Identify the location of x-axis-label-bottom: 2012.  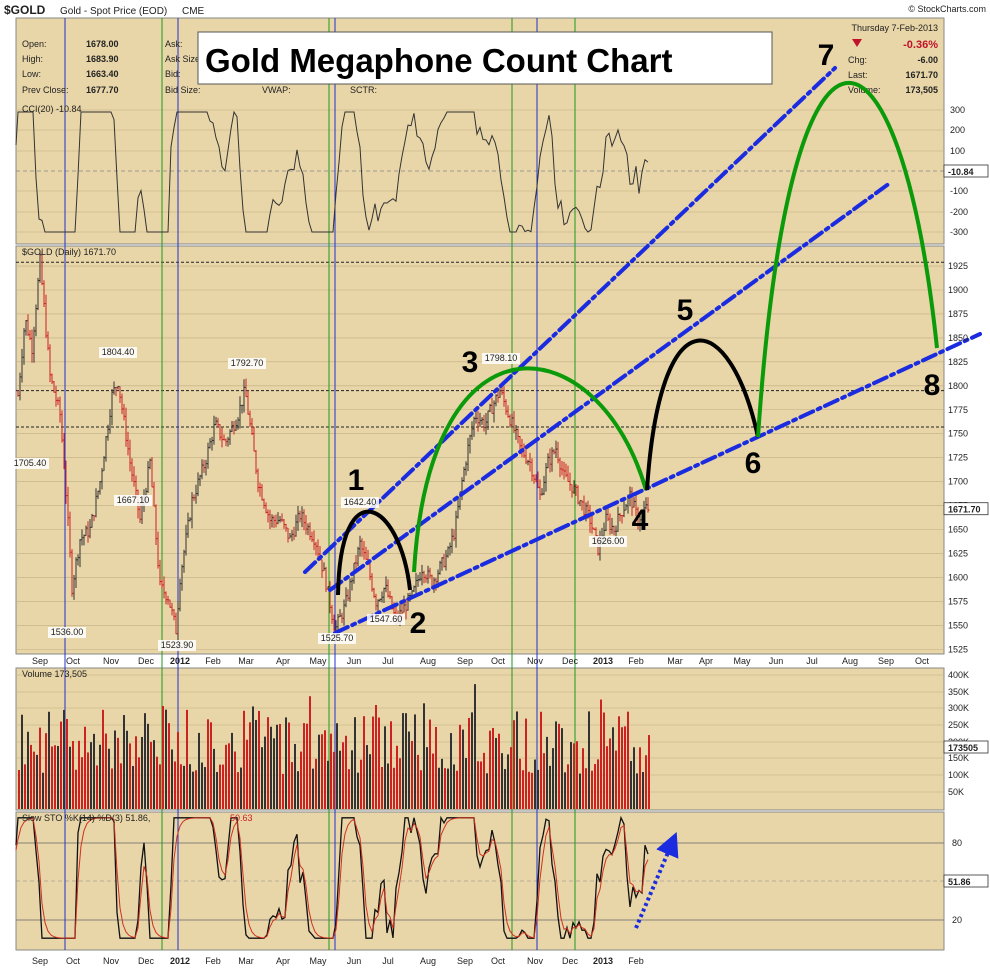
(180, 961).